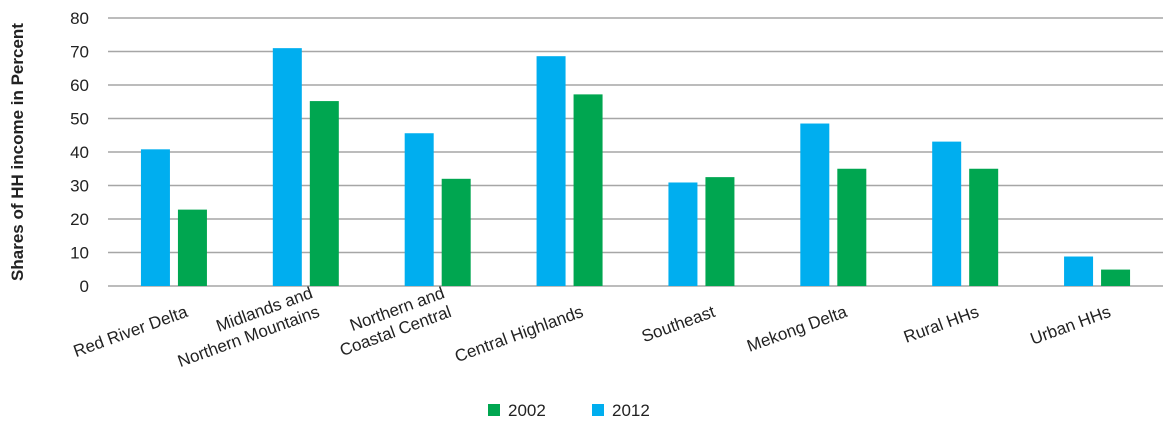  I want to click on x-tick-label: Rural HHs, so click(941, 324).